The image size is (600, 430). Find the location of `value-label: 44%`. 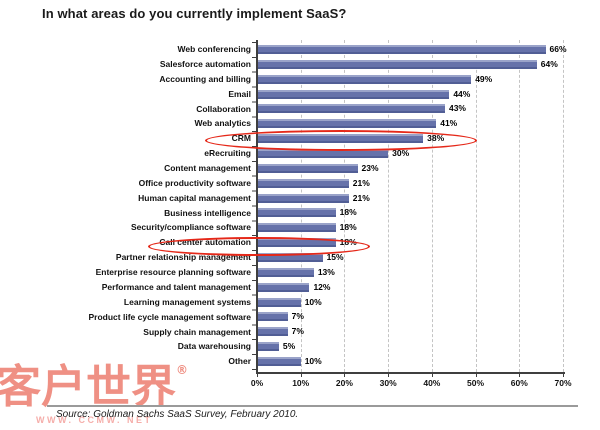

value-label: 44% is located at coordinates (462, 93).